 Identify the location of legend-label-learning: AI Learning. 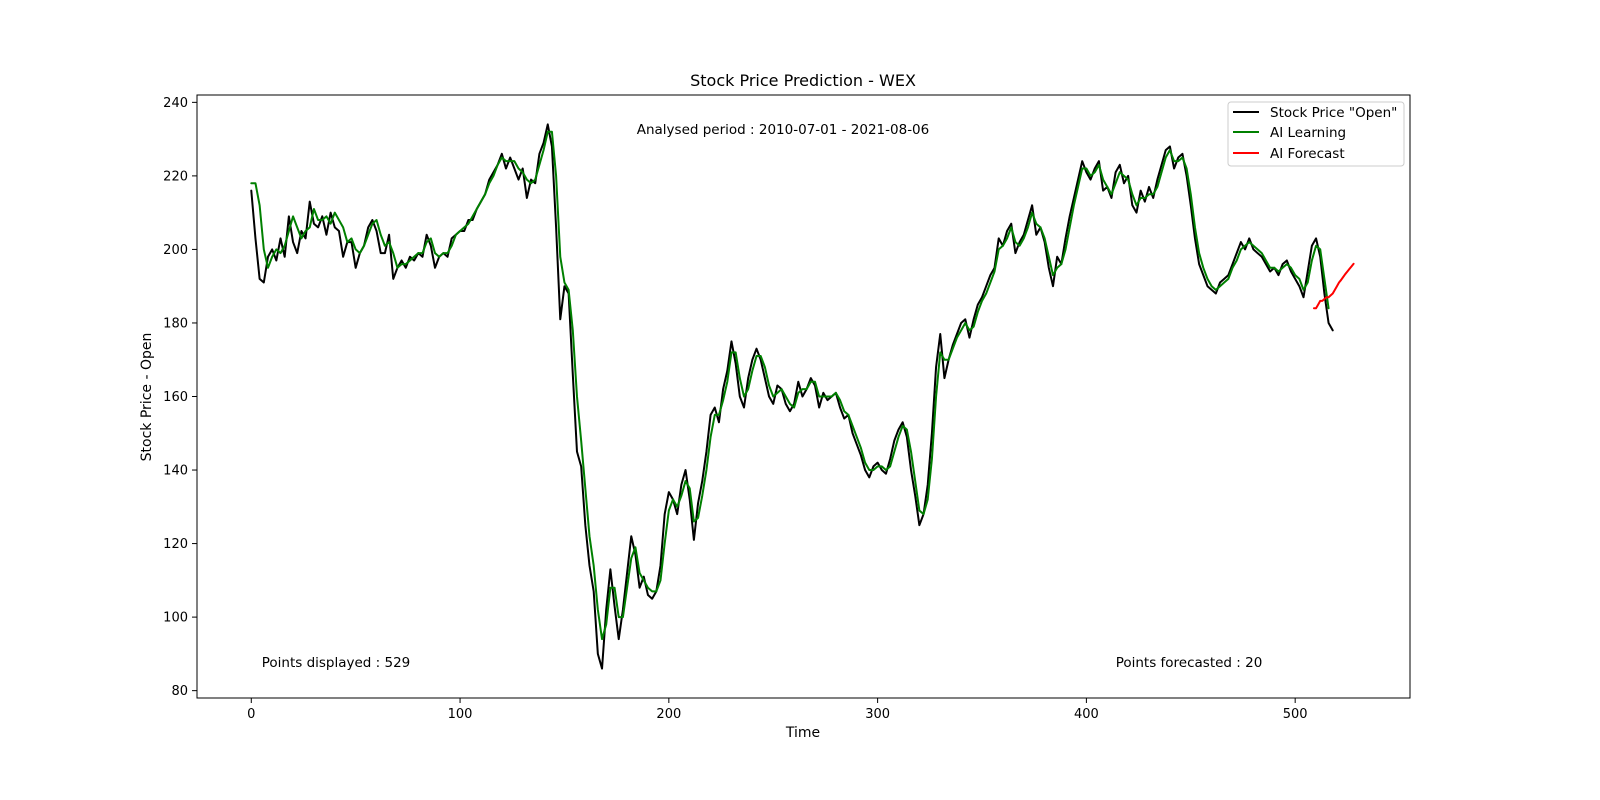
(1308, 133).